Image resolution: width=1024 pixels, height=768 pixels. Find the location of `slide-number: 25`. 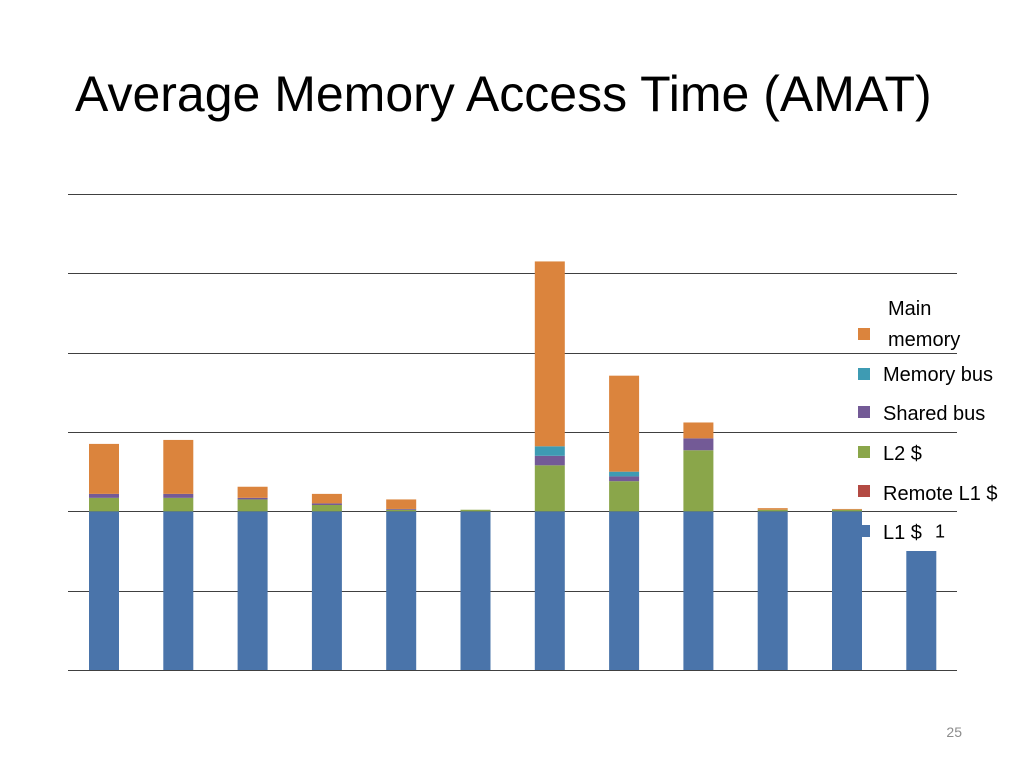

slide-number: 25 is located at coordinates (954, 732).